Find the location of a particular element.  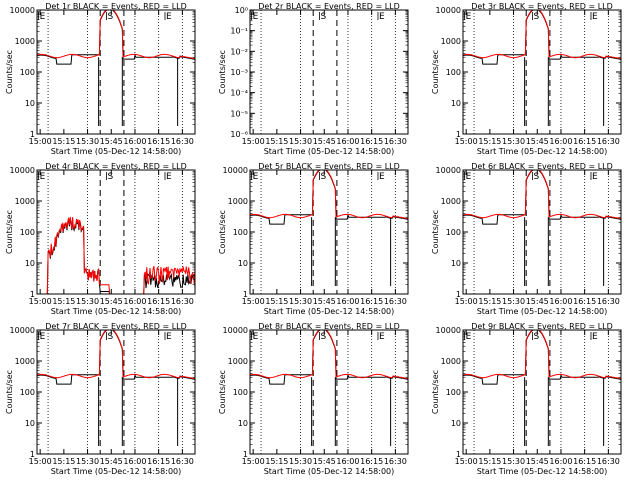

y-tick-label: 10⁰ is located at coordinates (241, 10).